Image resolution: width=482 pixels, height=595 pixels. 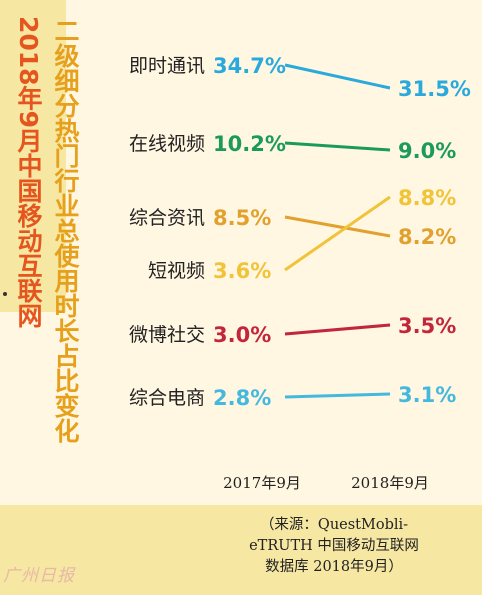 I want to click on left-value-label-4: 3.0%, so click(x=242, y=335).